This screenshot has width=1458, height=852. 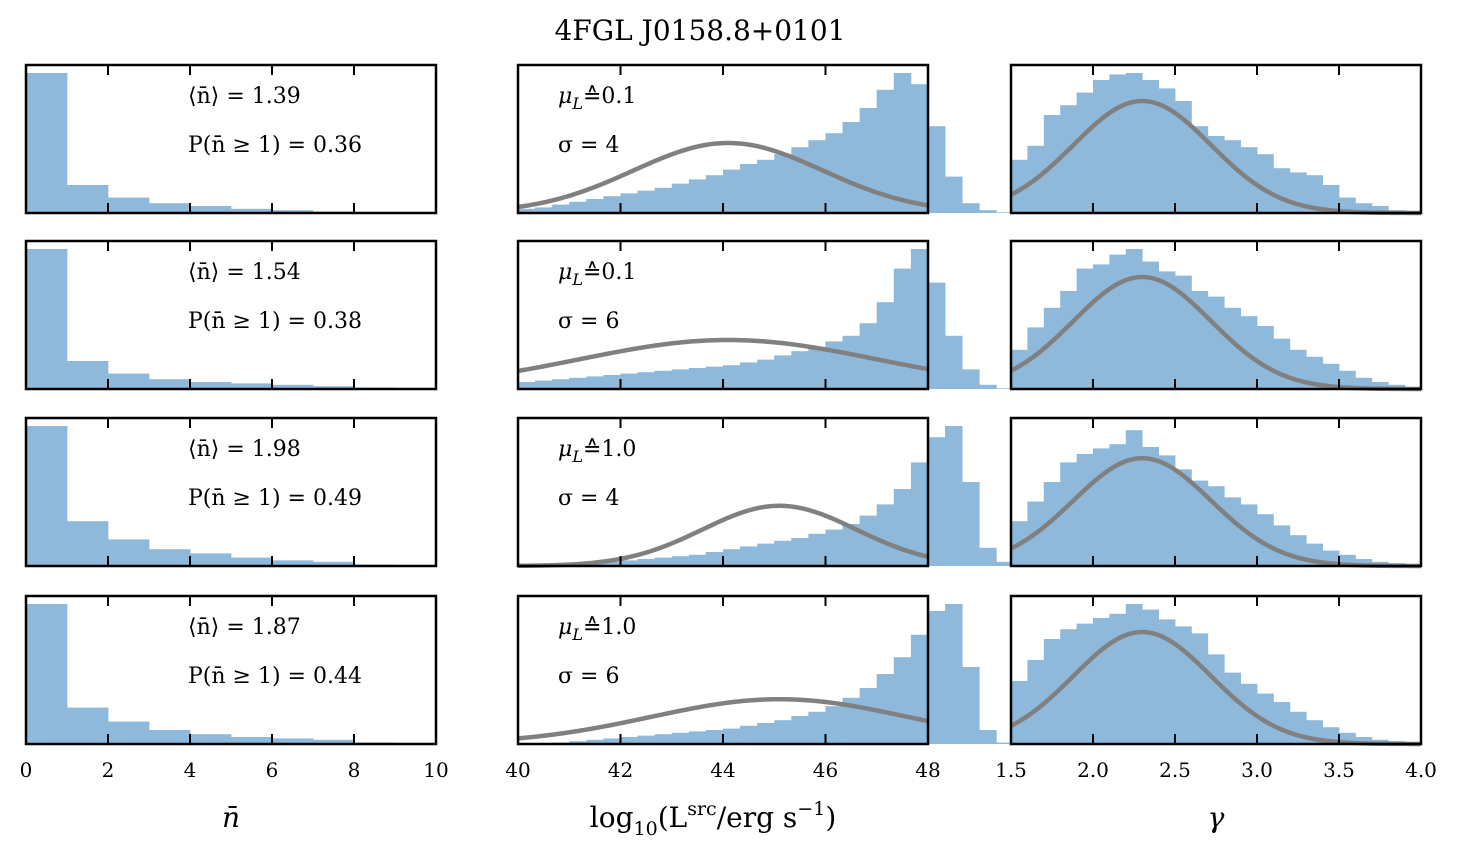 What do you see at coordinates (1421, 770) in the screenshot?
I see `x-tick-label: 4.0` at bounding box center [1421, 770].